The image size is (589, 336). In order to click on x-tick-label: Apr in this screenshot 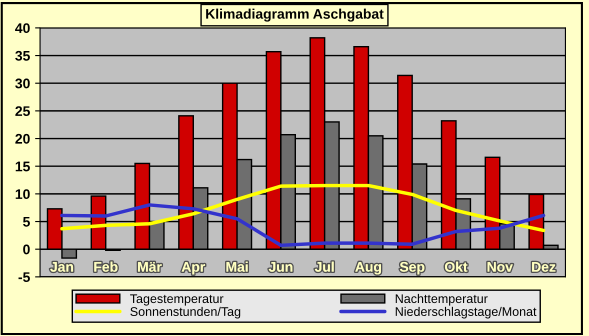, I will do `click(194, 268)`.